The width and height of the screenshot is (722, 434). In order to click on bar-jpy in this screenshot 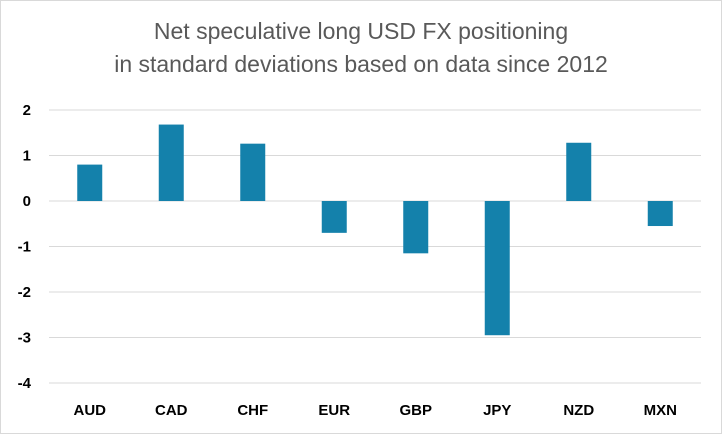, I will do `click(497, 268)`.